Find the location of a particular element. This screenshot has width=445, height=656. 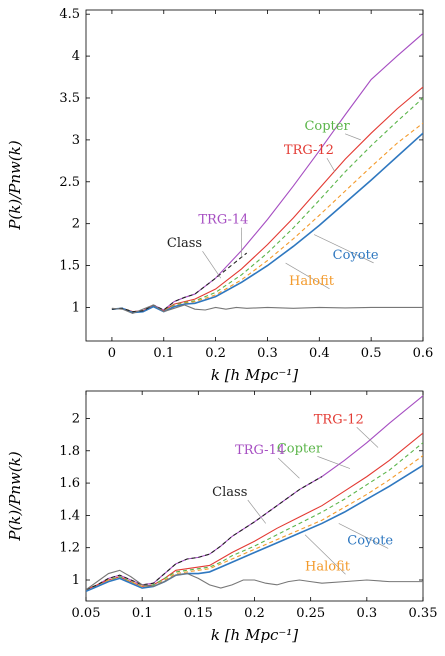

y-tick-label: 3.5 is located at coordinates (69, 98).